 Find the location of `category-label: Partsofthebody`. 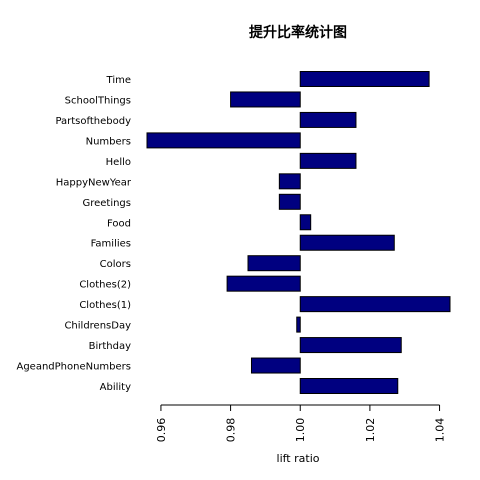

category-label: Partsofthebody is located at coordinates (93, 121).